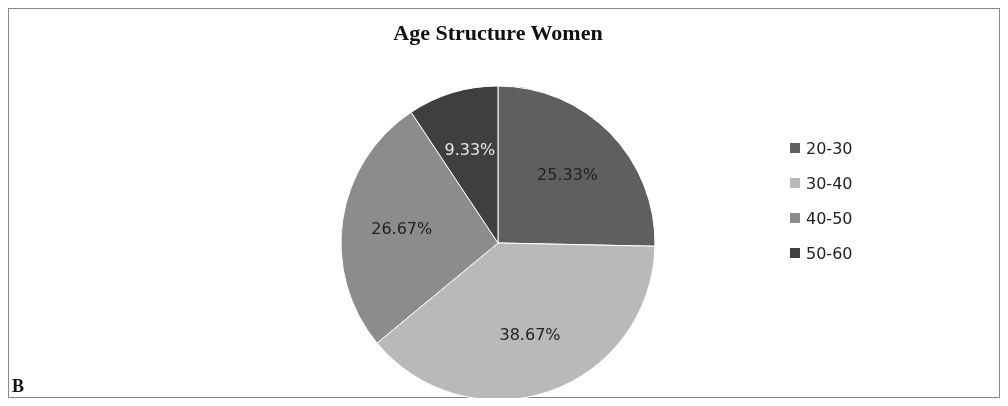  I want to click on chart-title: Age Structure Women, so click(498, 32).